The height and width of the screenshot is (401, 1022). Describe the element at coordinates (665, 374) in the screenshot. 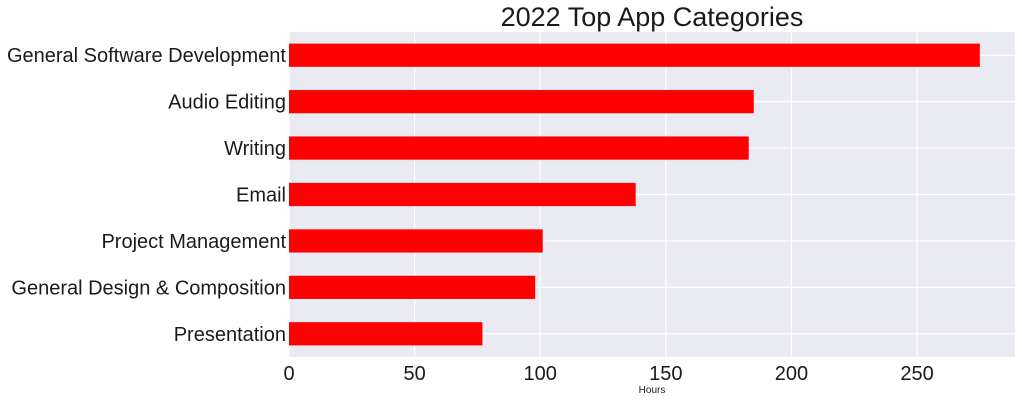

I see `x-tick-label: 150` at that location.